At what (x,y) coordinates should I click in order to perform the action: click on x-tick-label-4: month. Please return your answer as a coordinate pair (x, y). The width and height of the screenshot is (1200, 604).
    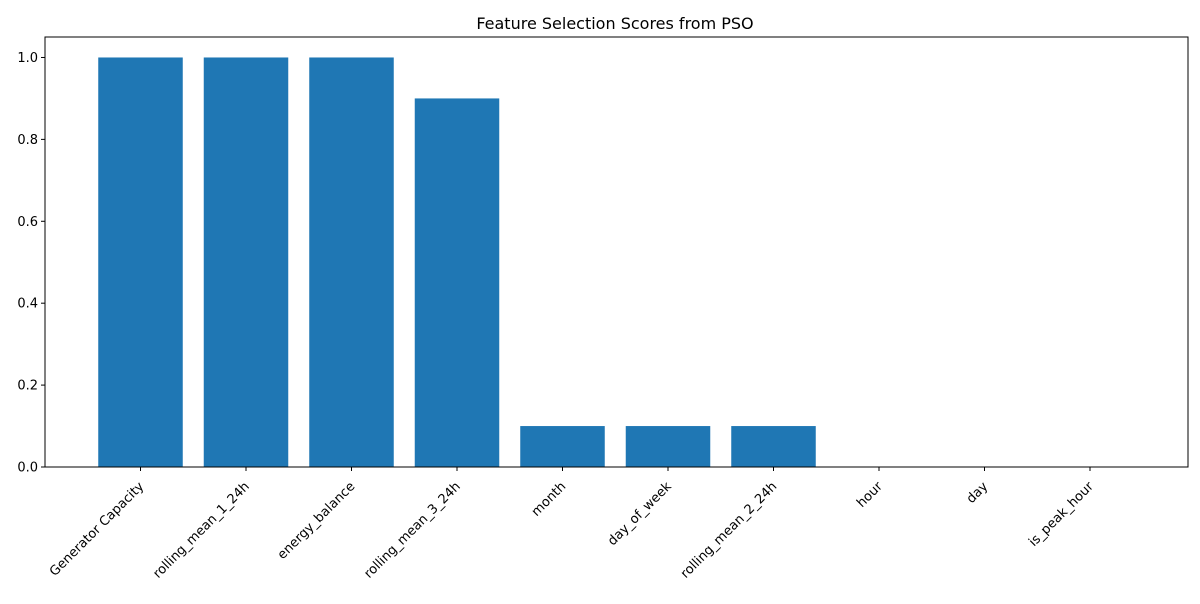
    Looking at the image, I should click on (549, 499).